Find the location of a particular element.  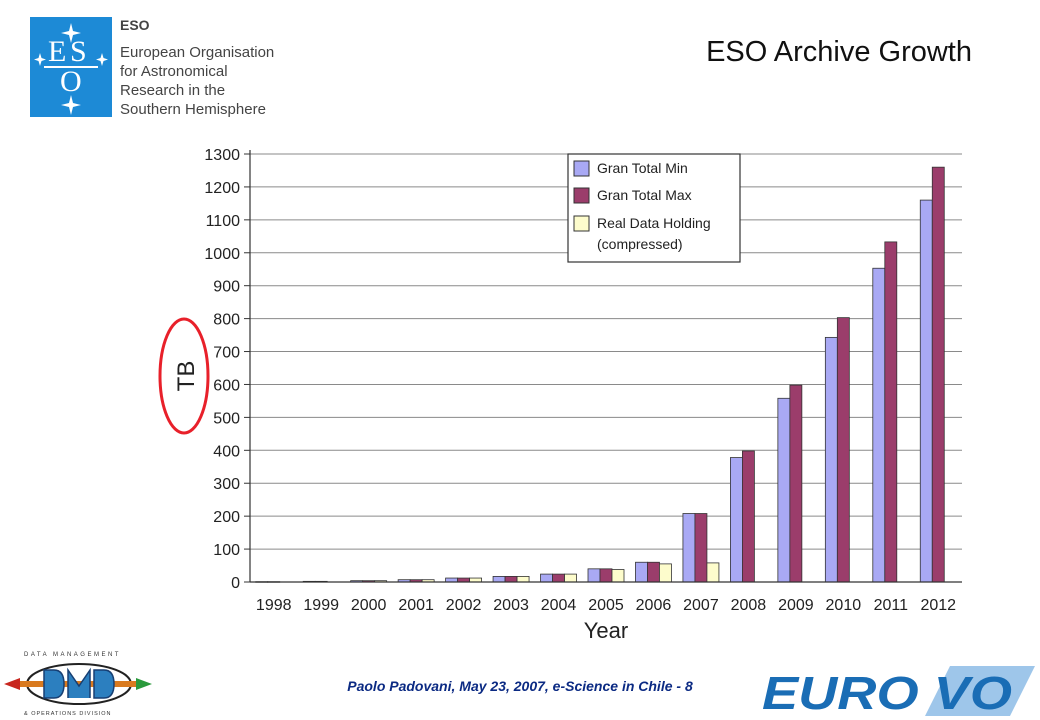

eso-logo: E S O is located at coordinates (71, 67).